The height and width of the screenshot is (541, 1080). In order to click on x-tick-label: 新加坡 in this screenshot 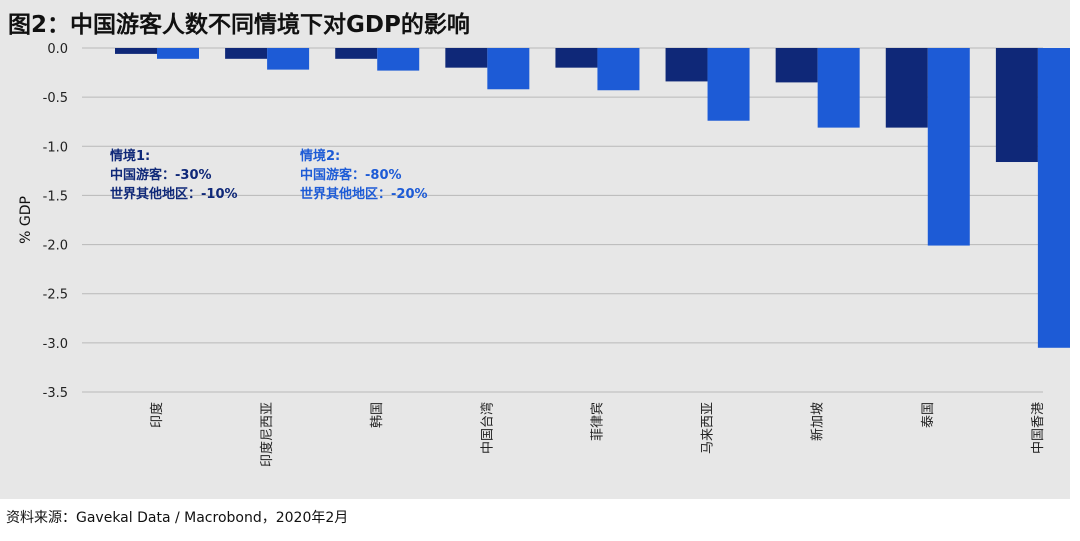, I will do `click(818, 421)`.